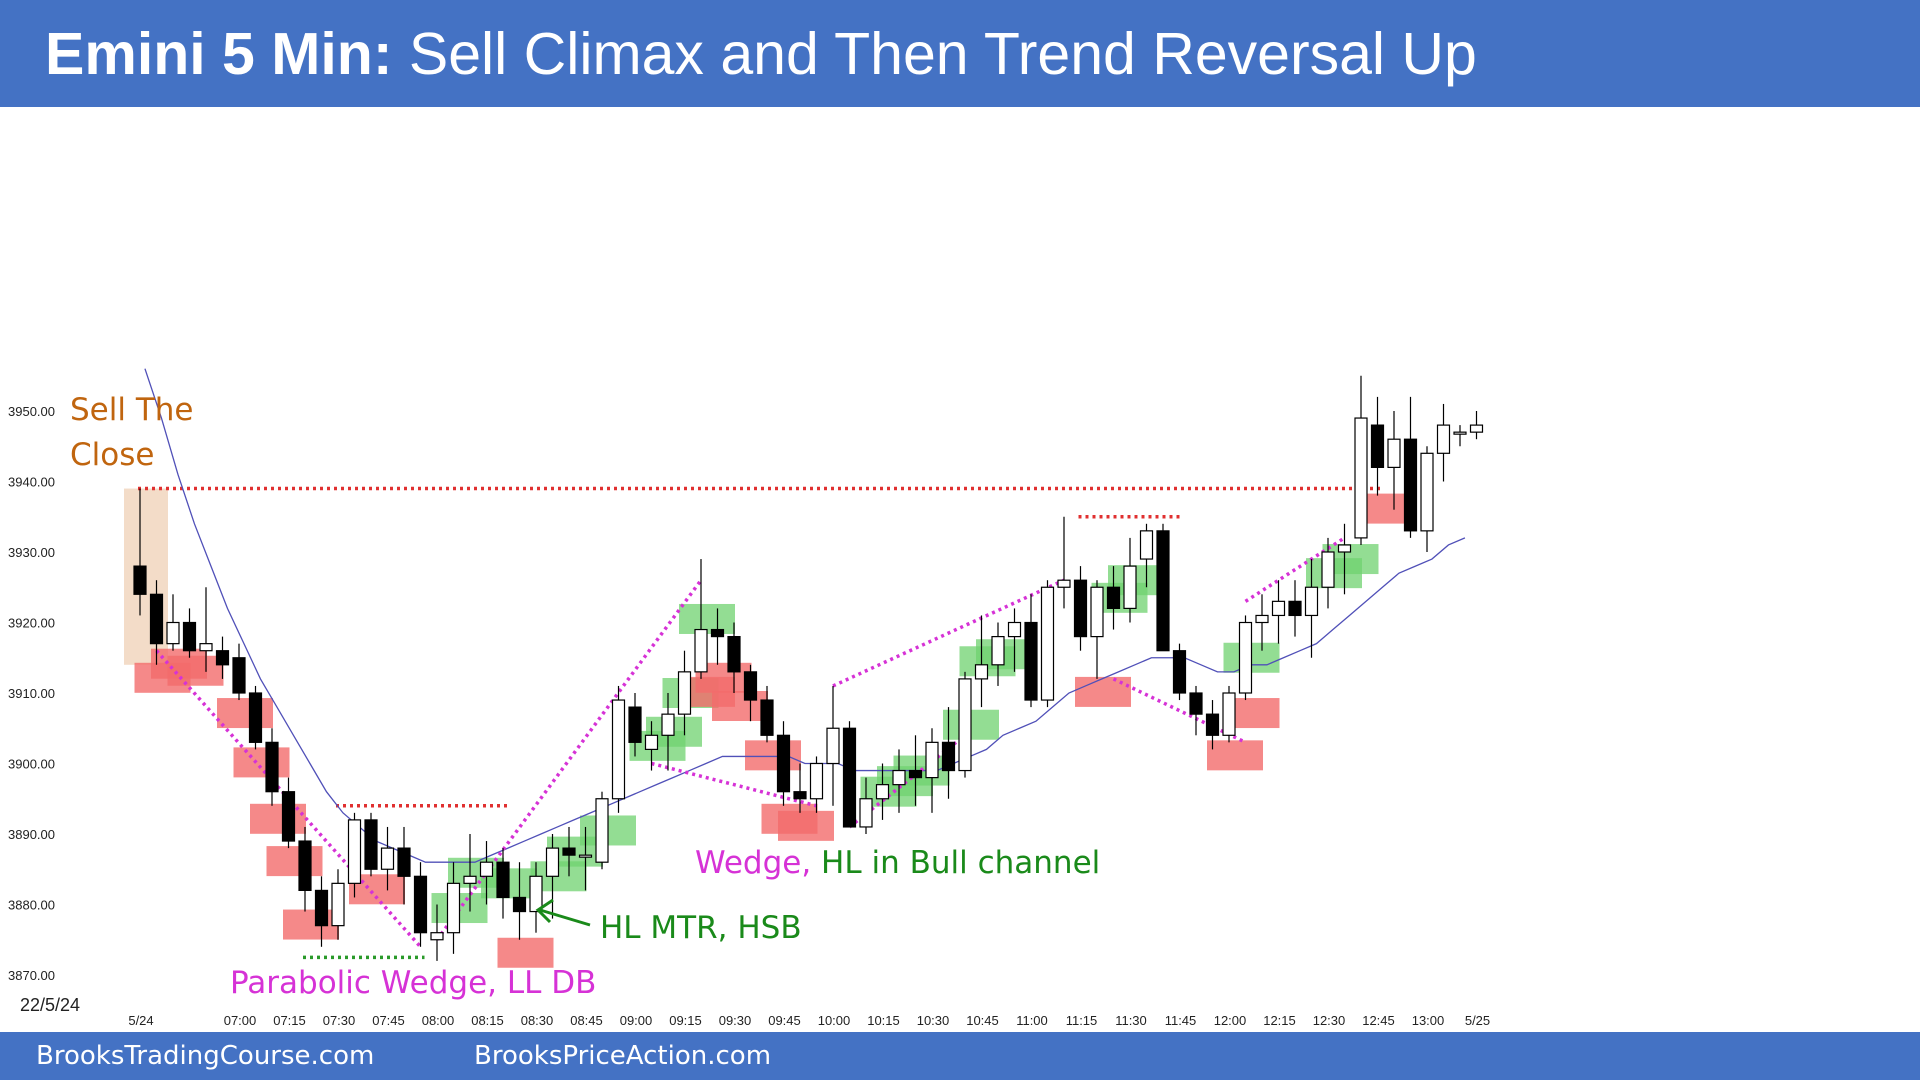 Image resolution: width=1920 pixels, height=1080 pixels. Describe the element at coordinates (31, 764) in the screenshot. I see `y-tick-label: 3900.00` at that location.